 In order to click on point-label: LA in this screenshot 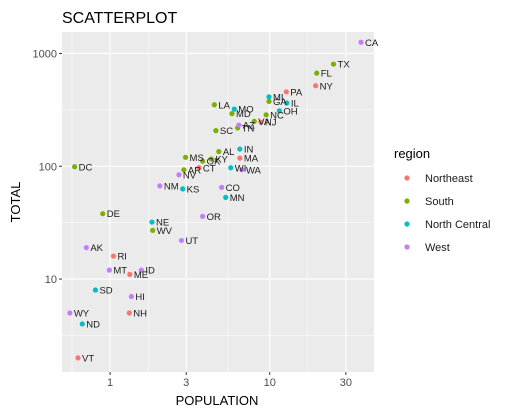, I will do `click(224, 105)`.